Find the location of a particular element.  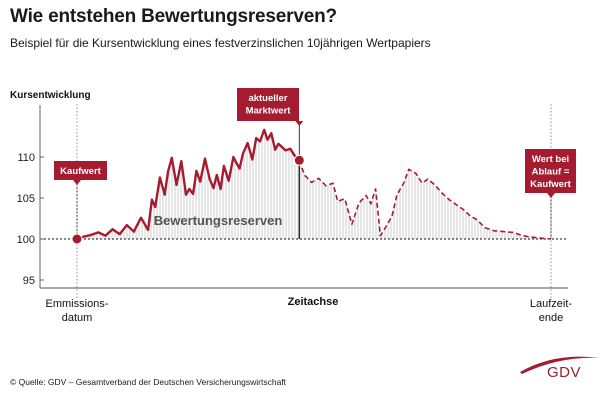

y-tick-label: 110 is located at coordinates (26, 158).